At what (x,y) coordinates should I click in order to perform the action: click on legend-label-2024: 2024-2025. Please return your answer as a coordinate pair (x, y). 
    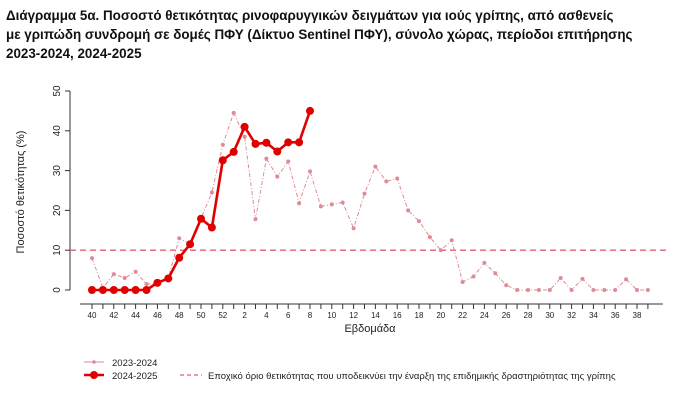
    Looking at the image, I should click on (134, 376).